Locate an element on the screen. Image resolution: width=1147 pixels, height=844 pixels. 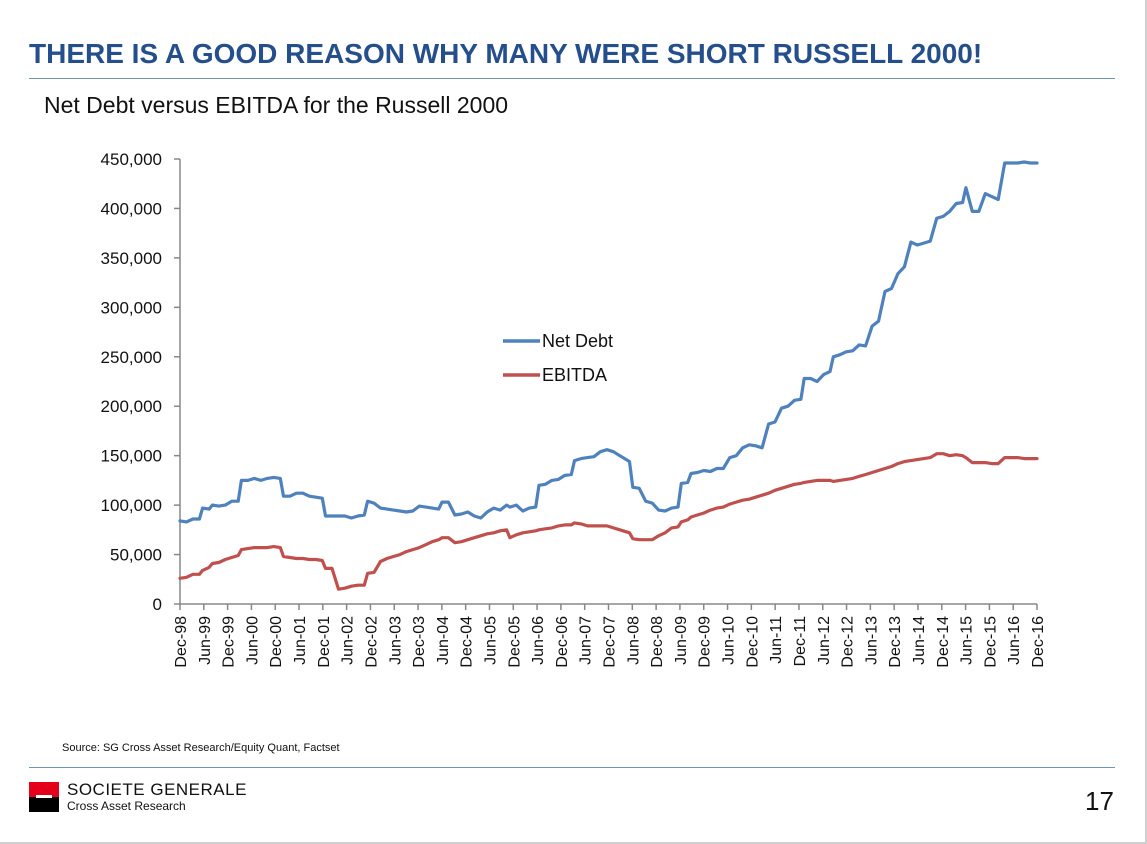
x-tick-label: Jun-05 is located at coordinates (490, 640).